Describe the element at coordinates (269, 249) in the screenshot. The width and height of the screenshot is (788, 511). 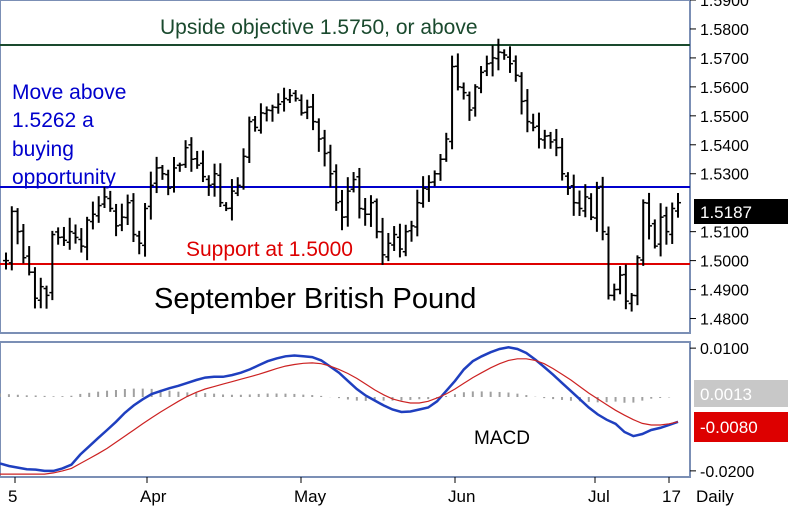
I see `support-label: Support at 1.5000` at that location.